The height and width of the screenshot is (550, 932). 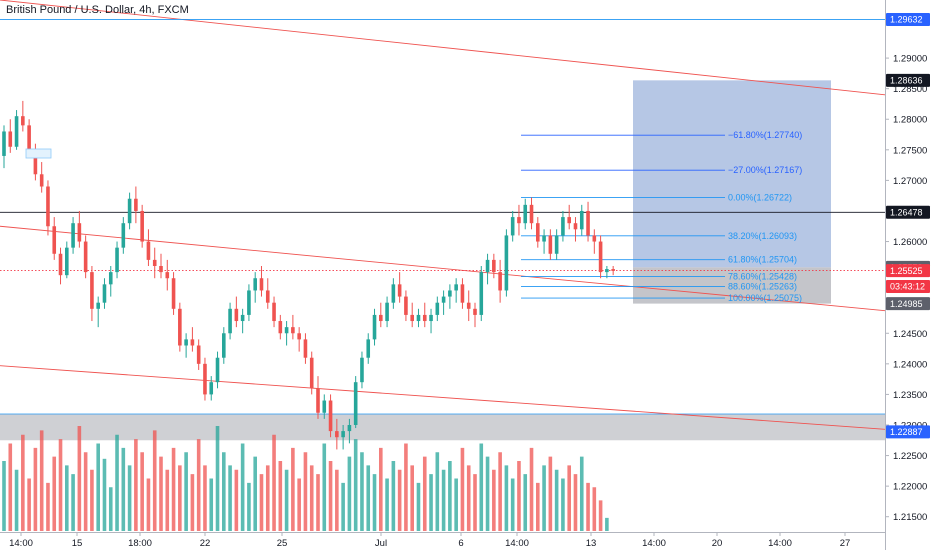 What do you see at coordinates (845, 543) in the screenshot?
I see `time-tick-label: 27` at bounding box center [845, 543].